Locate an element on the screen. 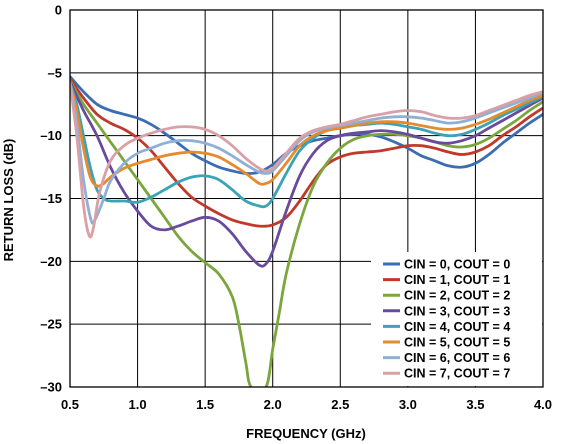 The image size is (566, 444). y-axis-ticks: 0 –5 –10 –15 –20 –25 –30 is located at coordinates (51, 199).